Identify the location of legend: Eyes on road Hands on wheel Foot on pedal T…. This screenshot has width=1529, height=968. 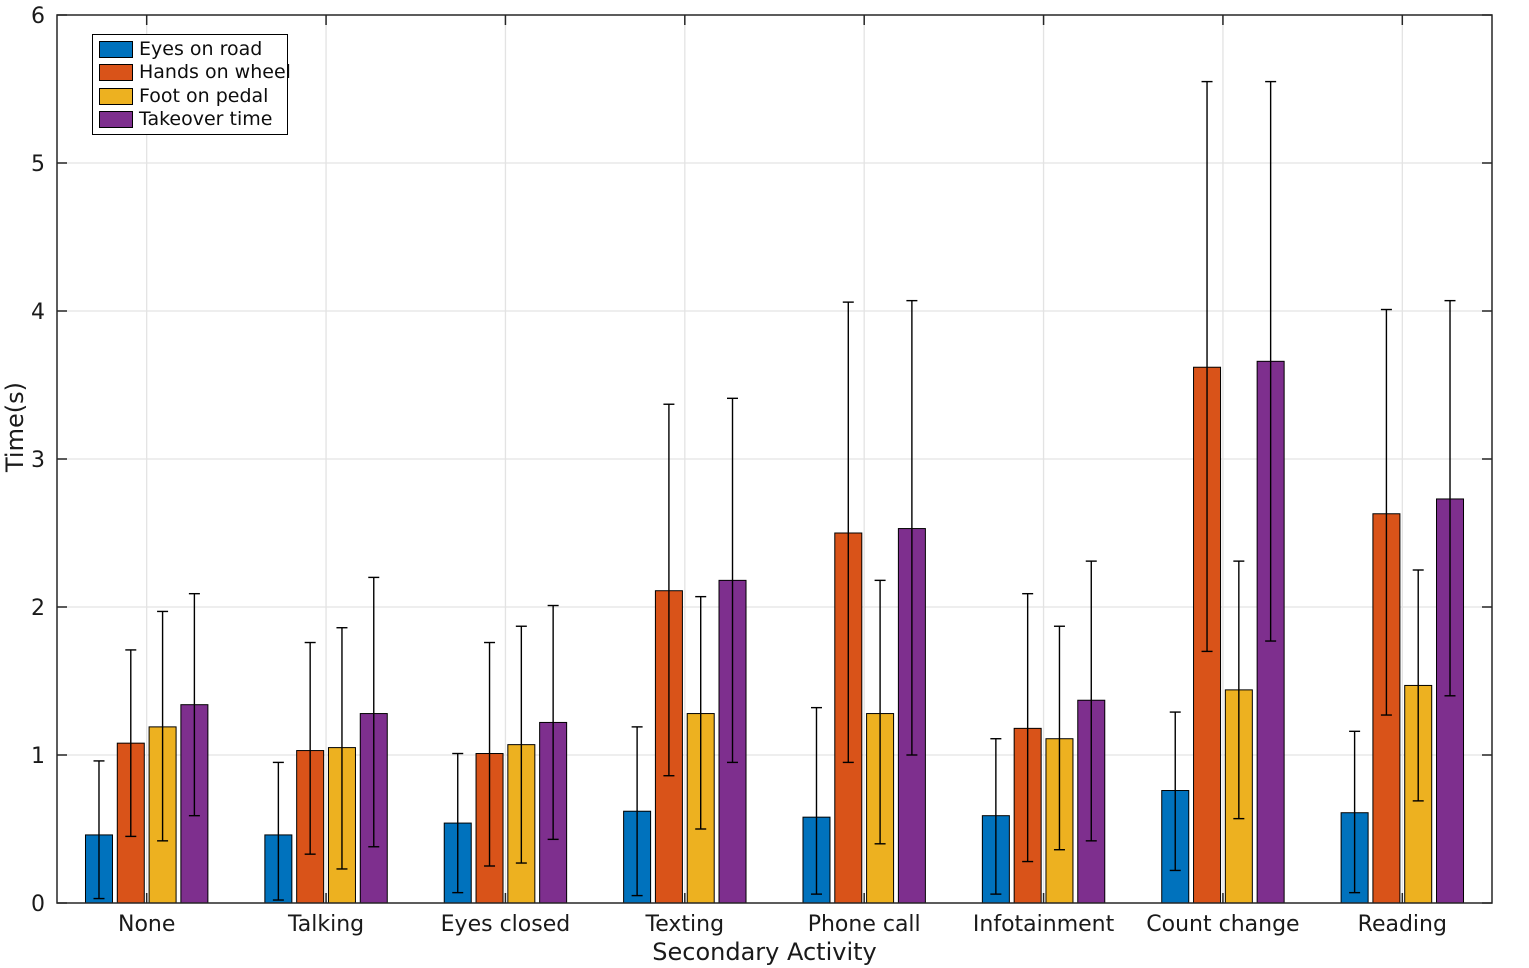
(191, 84).